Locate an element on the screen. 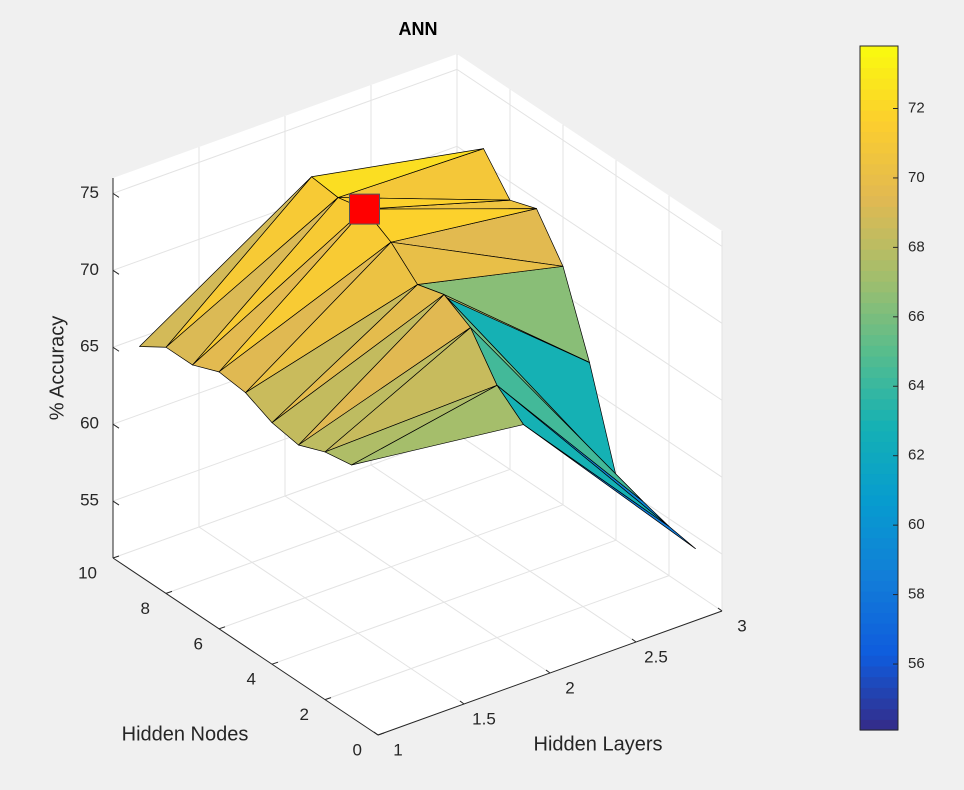 This screenshot has height=790, width=964. z-tick-label: 70 is located at coordinates (89, 269).